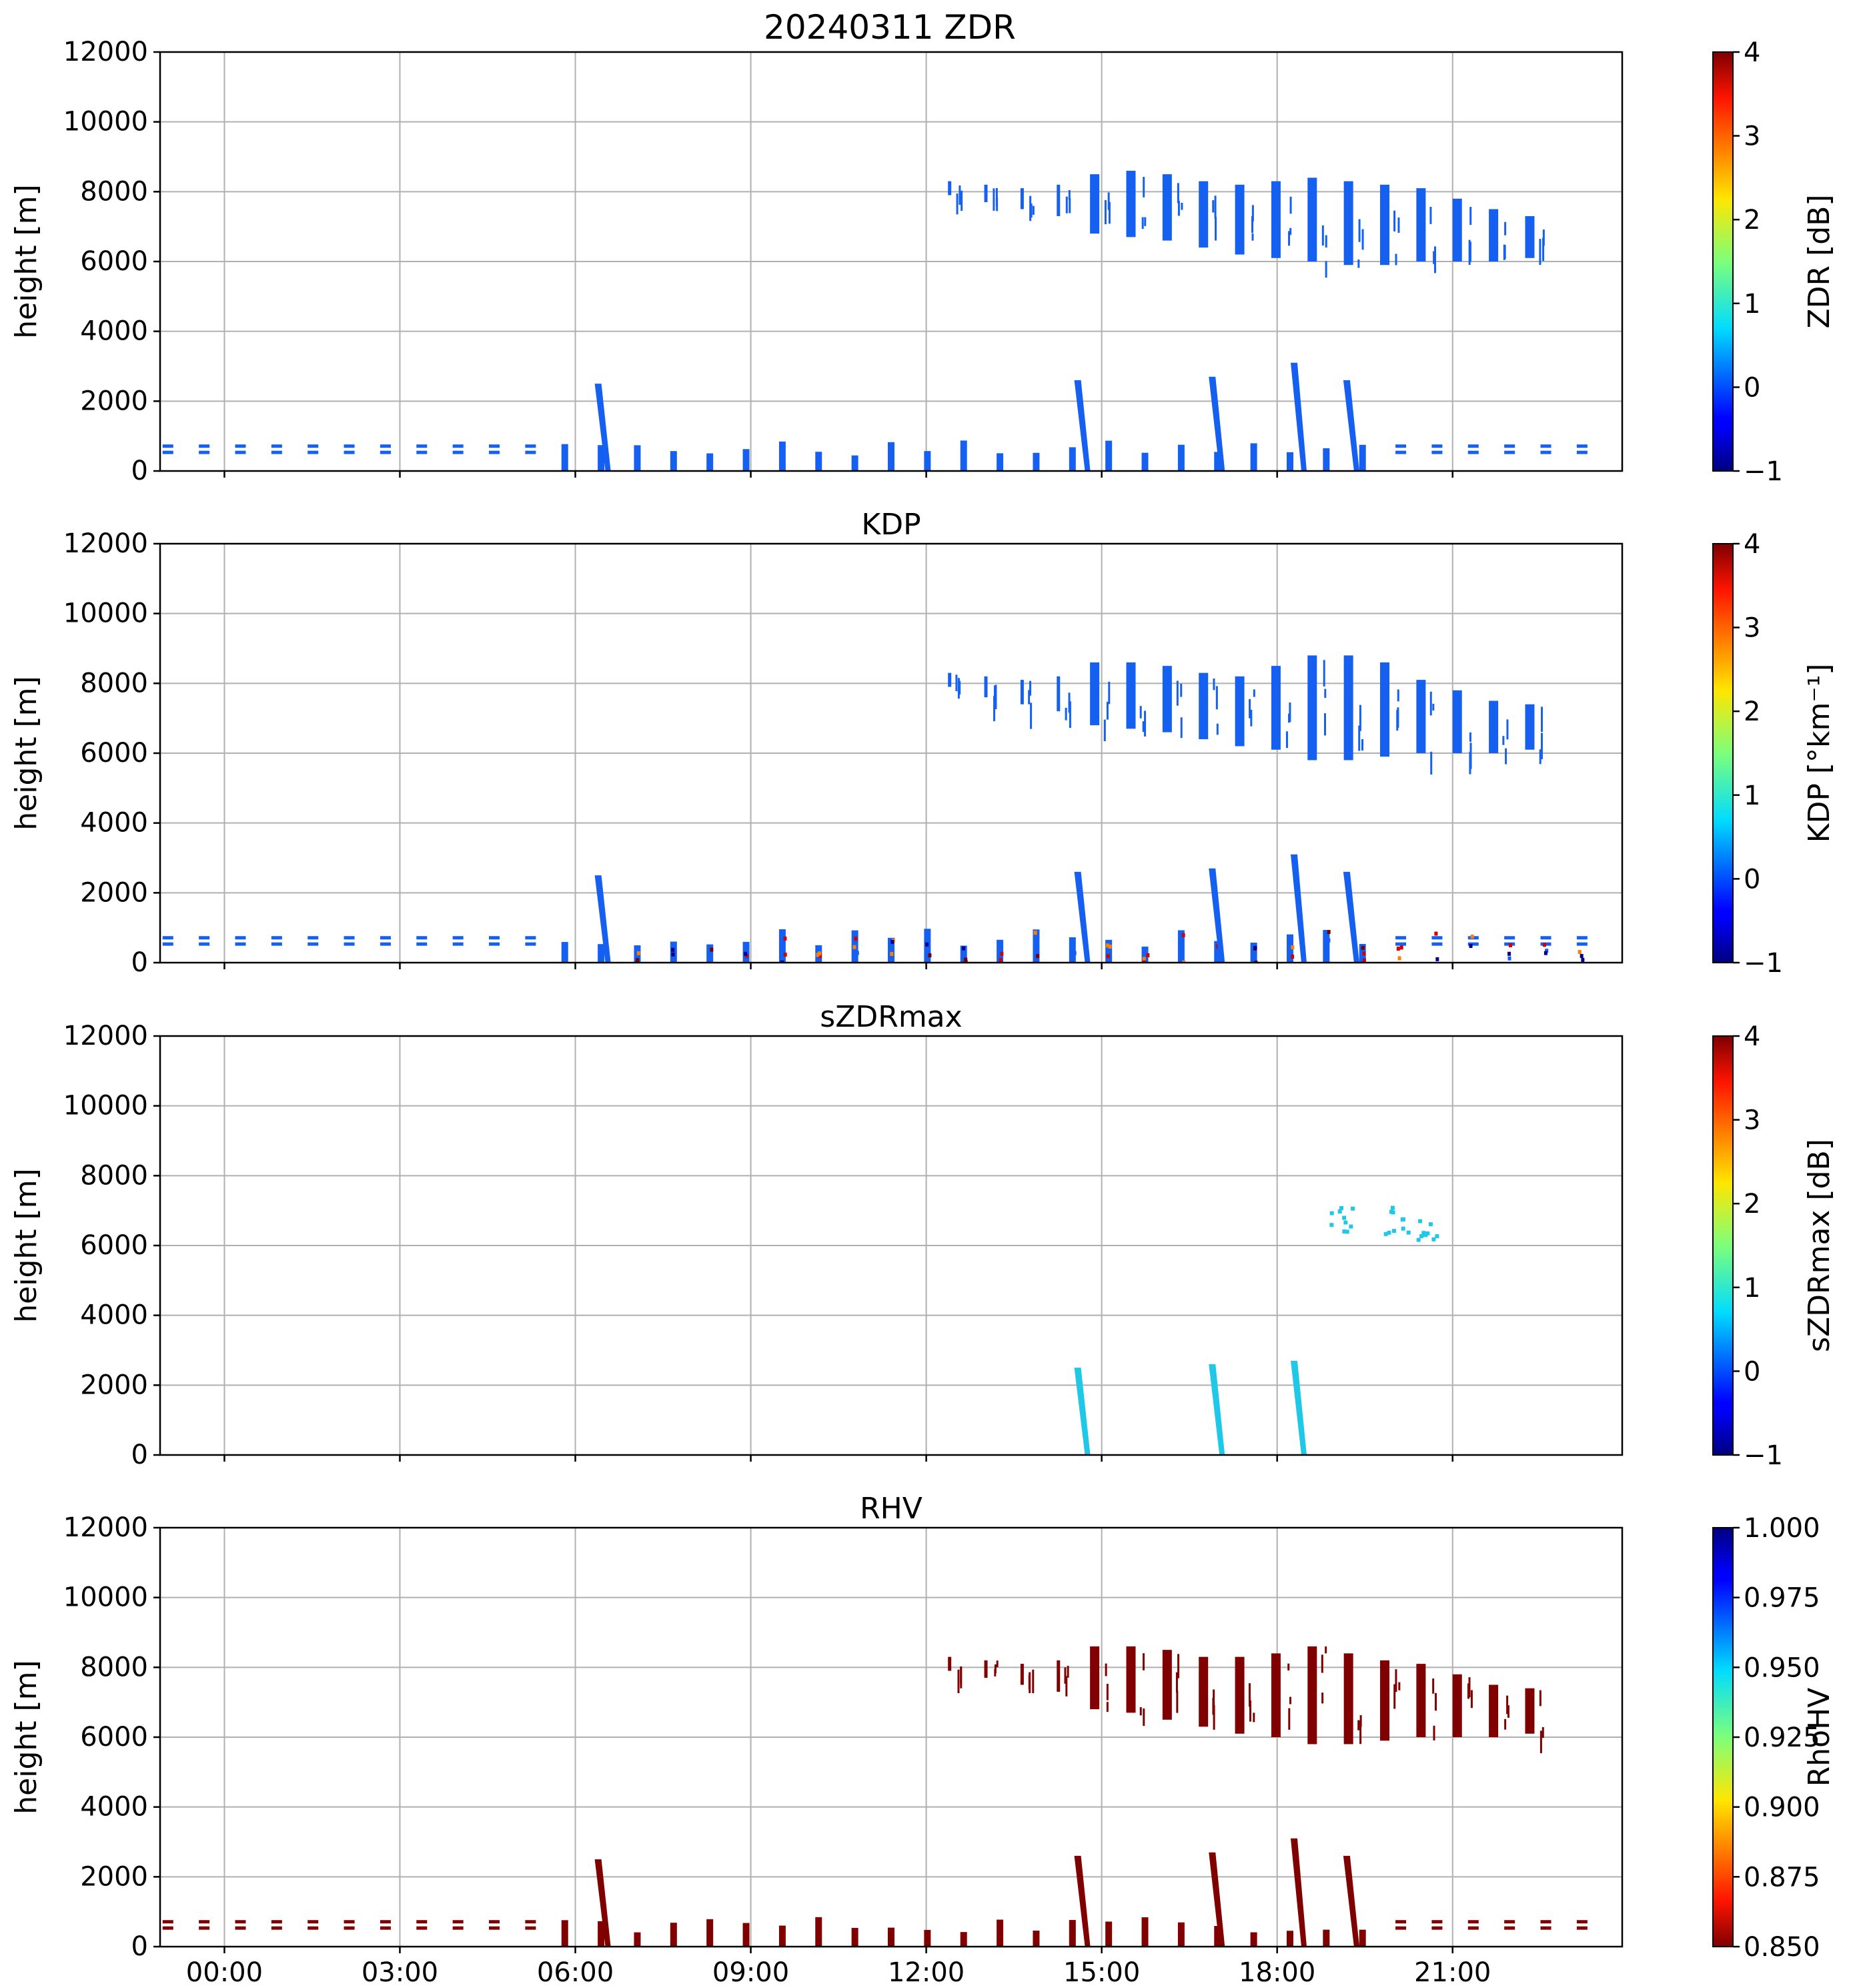 The width and height of the screenshot is (1873, 1988). Describe the element at coordinates (575, 1972) in the screenshot. I see `xtick-label: 06:00` at that location.